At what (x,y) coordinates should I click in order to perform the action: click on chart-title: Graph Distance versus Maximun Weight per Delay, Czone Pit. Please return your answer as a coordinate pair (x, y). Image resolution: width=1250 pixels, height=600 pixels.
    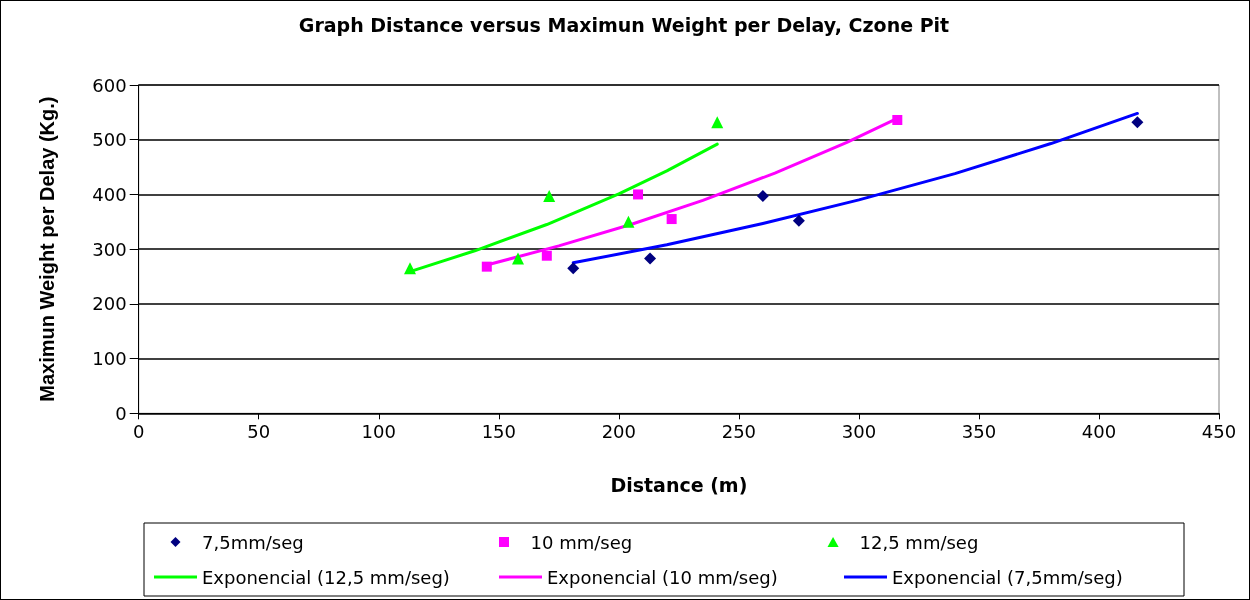
    Looking at the image, I should click on (624, 24).